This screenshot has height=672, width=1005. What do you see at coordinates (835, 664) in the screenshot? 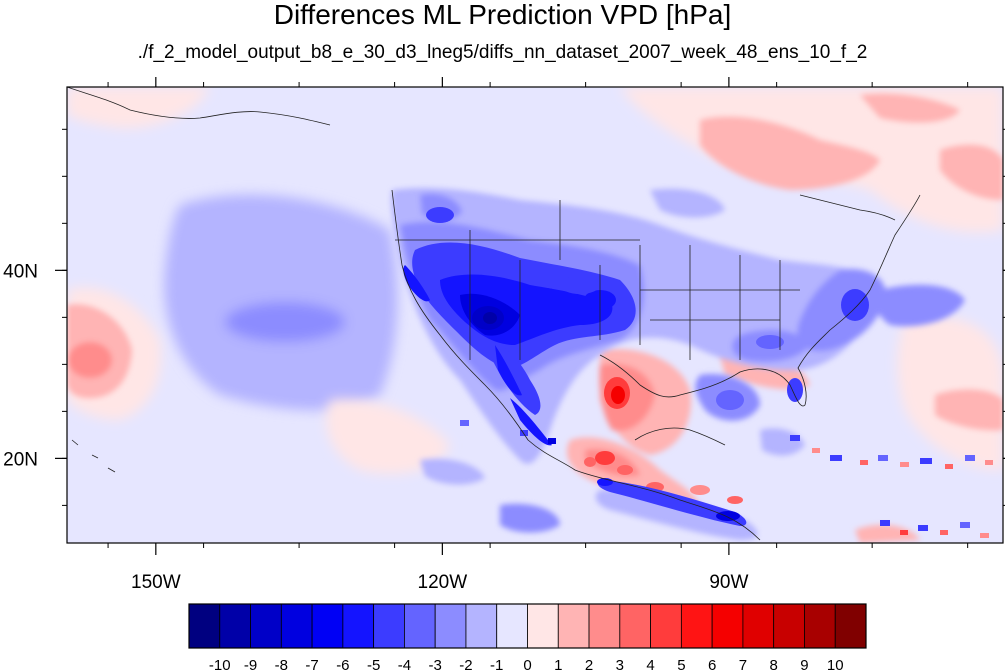
I see `colorbar-label: 10` at bounding box center [835, 664].